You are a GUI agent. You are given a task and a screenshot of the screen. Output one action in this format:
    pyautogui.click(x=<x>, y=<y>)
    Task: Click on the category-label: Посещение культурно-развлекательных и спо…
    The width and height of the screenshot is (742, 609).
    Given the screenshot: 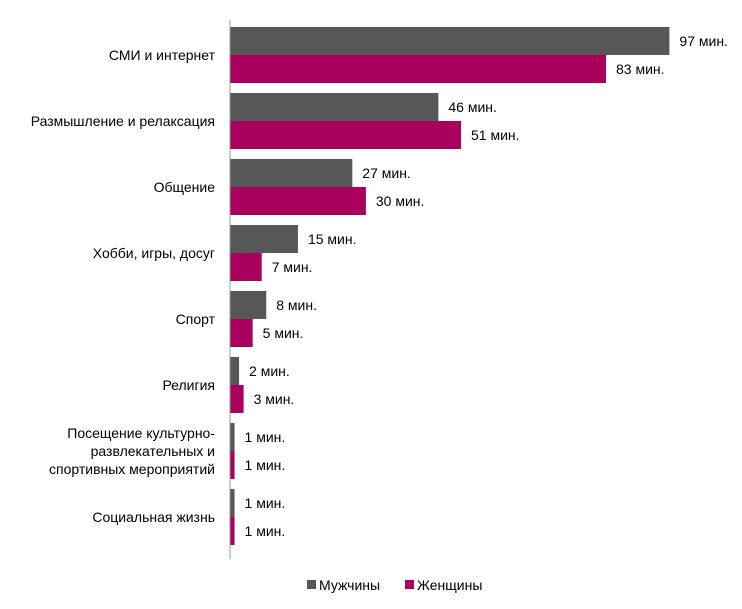 What is the action you would take?
    pyautogui.click(x=132, y=451)
    